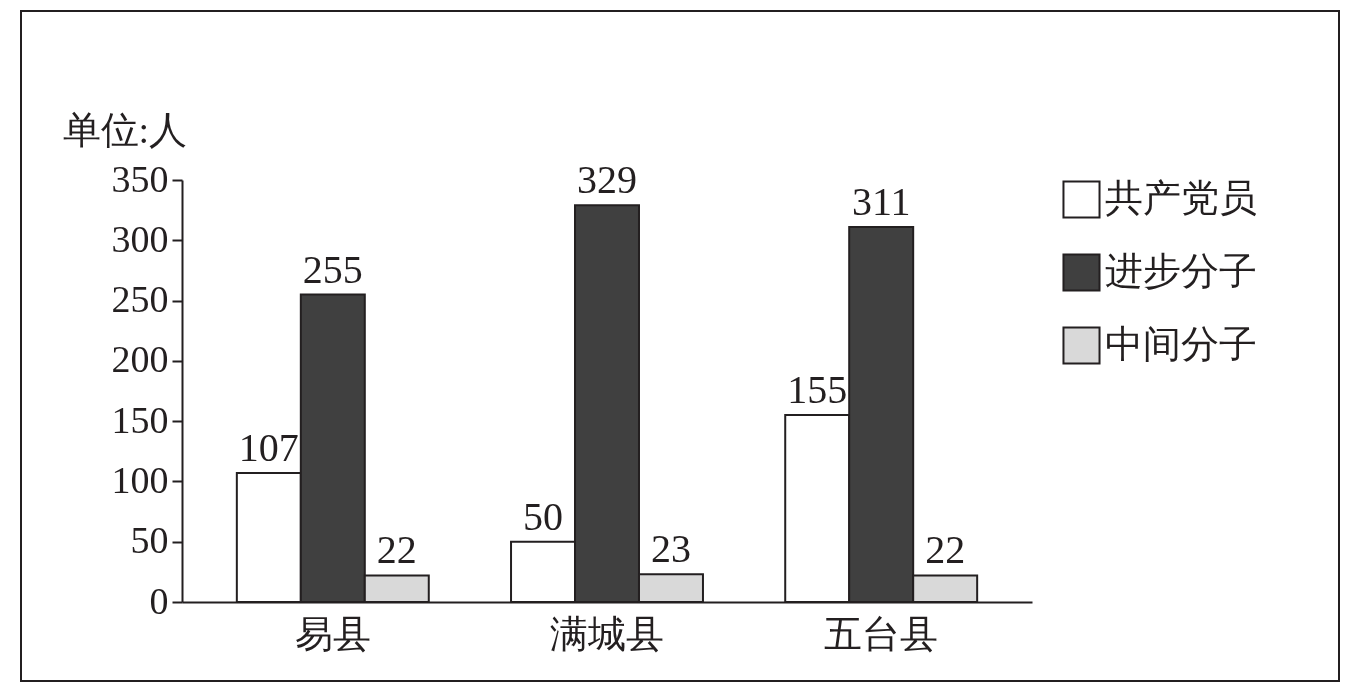 This screenshot has height=699, width=1367. Describe the element at coordinates (1181, 270) in the screenshot. I see `legend-label: 进步分子` at that location.